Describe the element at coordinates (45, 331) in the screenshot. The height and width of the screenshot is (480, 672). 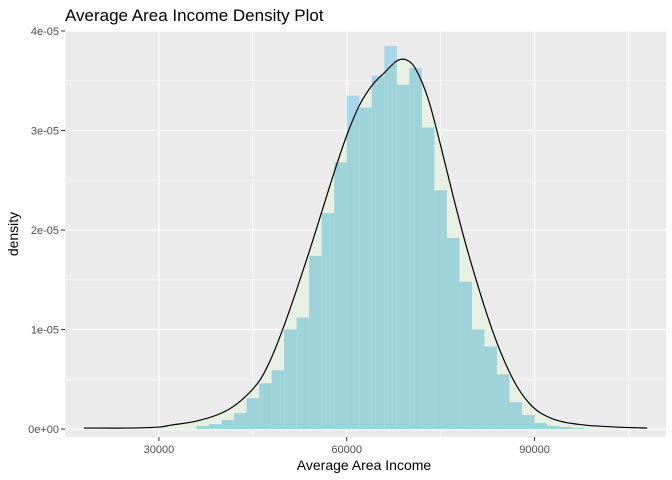
I see `y-tick-label: 1e-05` at that location.